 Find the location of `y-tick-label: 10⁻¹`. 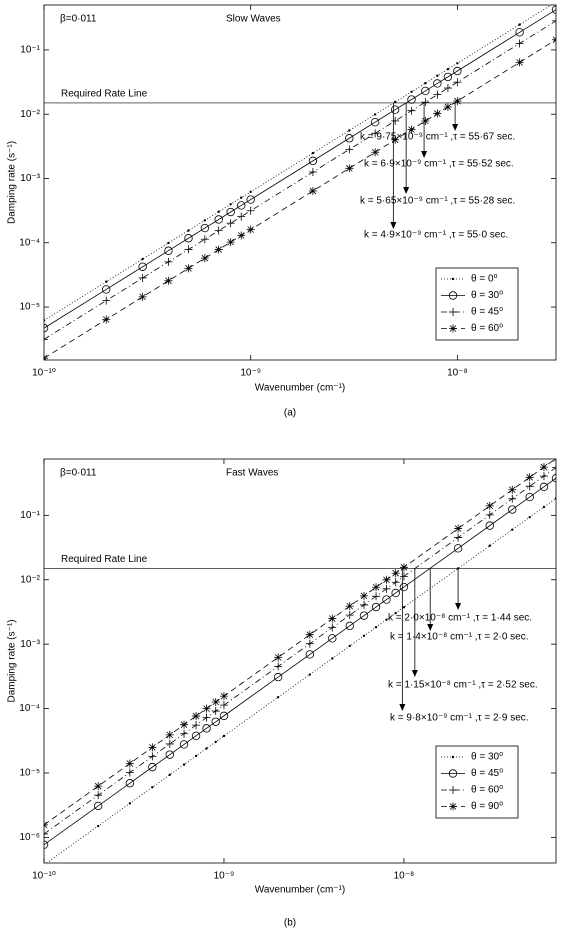

y-tick-label: 10⁻¹ is located at coordinates (30, 50).